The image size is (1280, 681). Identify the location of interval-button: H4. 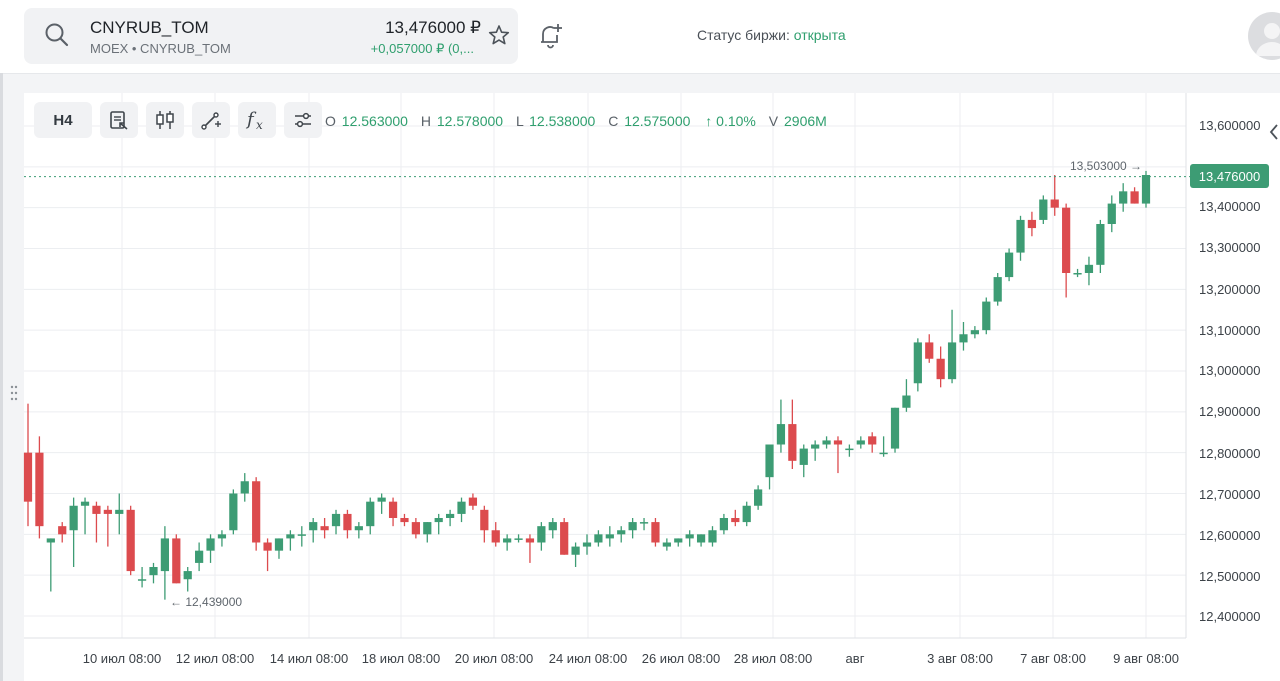
(63, 120).